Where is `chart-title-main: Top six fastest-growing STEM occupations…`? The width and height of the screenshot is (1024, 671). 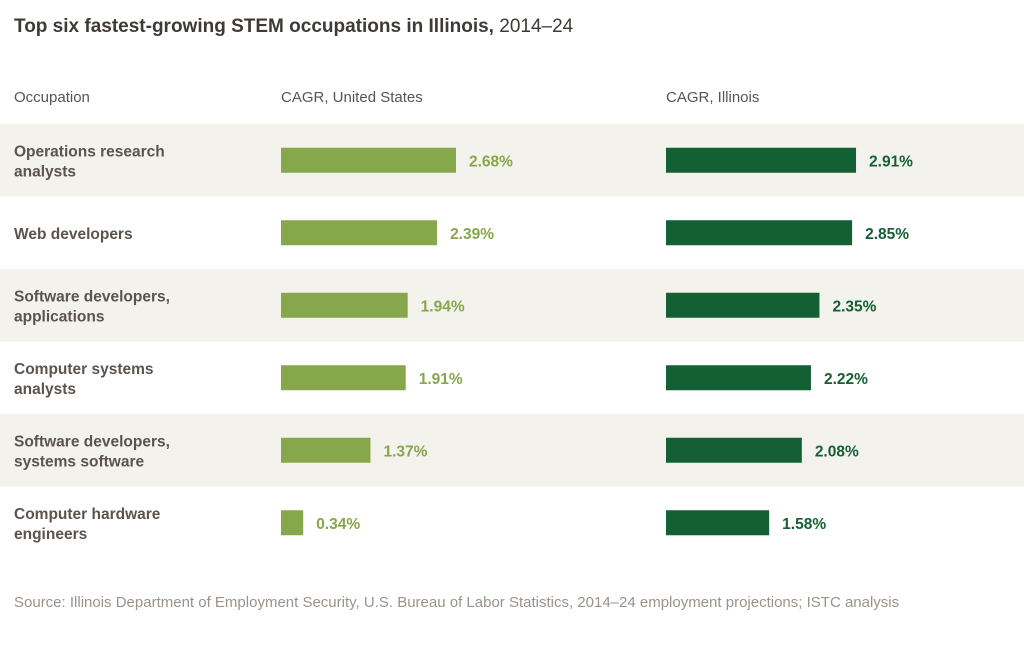 chart-title-main: Top six fastest-growing STEM occupations… is located at coordinates (254, 26).